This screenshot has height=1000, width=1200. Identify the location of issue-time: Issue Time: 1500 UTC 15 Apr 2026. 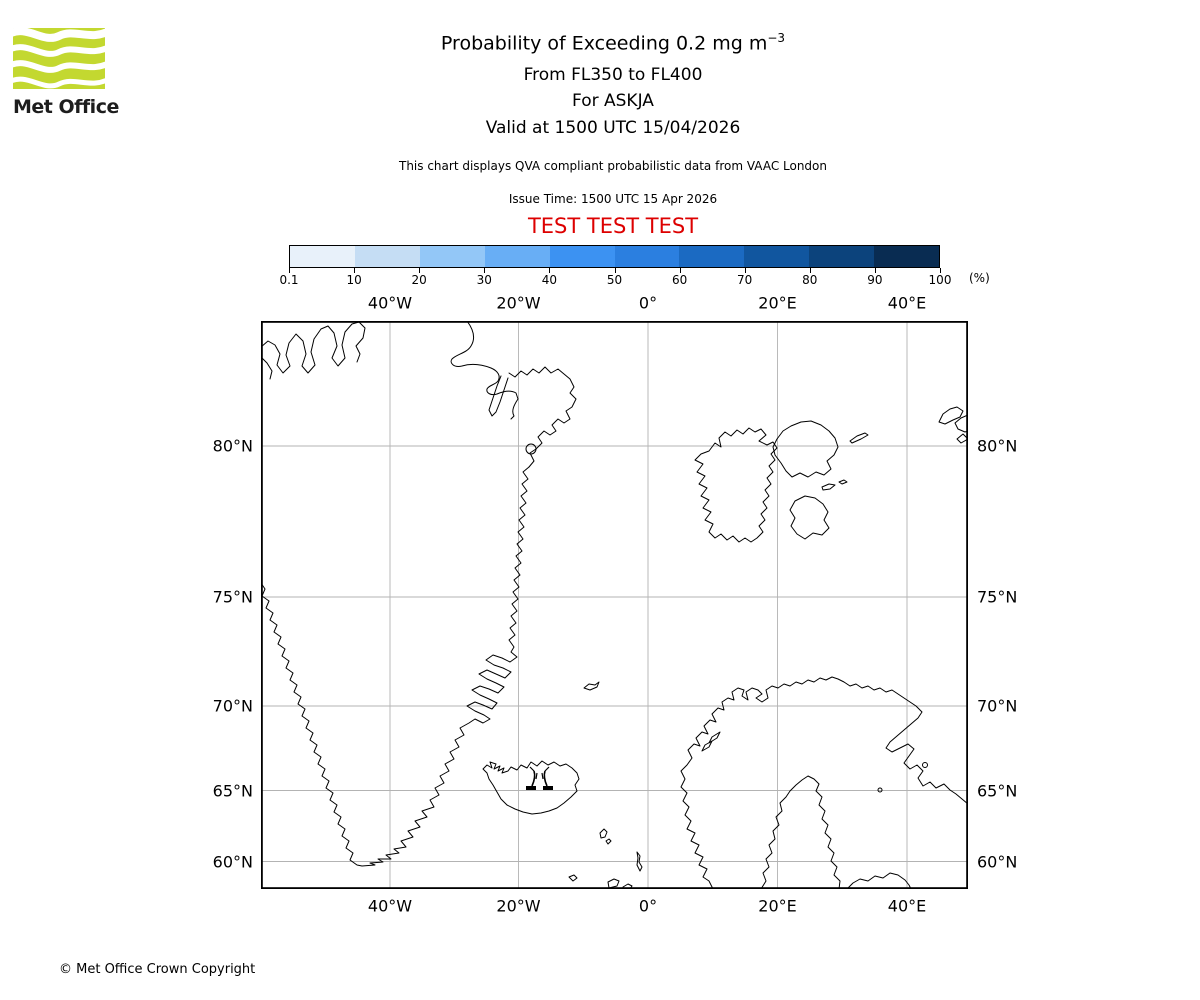
(613, 199).